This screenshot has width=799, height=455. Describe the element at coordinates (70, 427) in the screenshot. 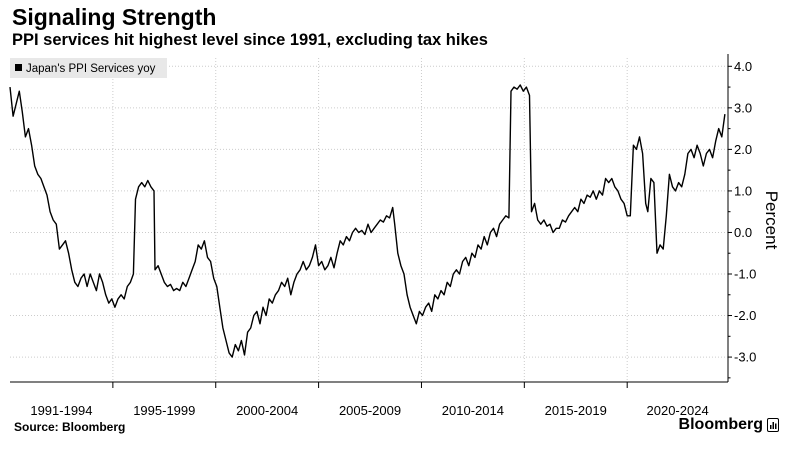

I see `source-note: Source: Bloomberg` at that location.